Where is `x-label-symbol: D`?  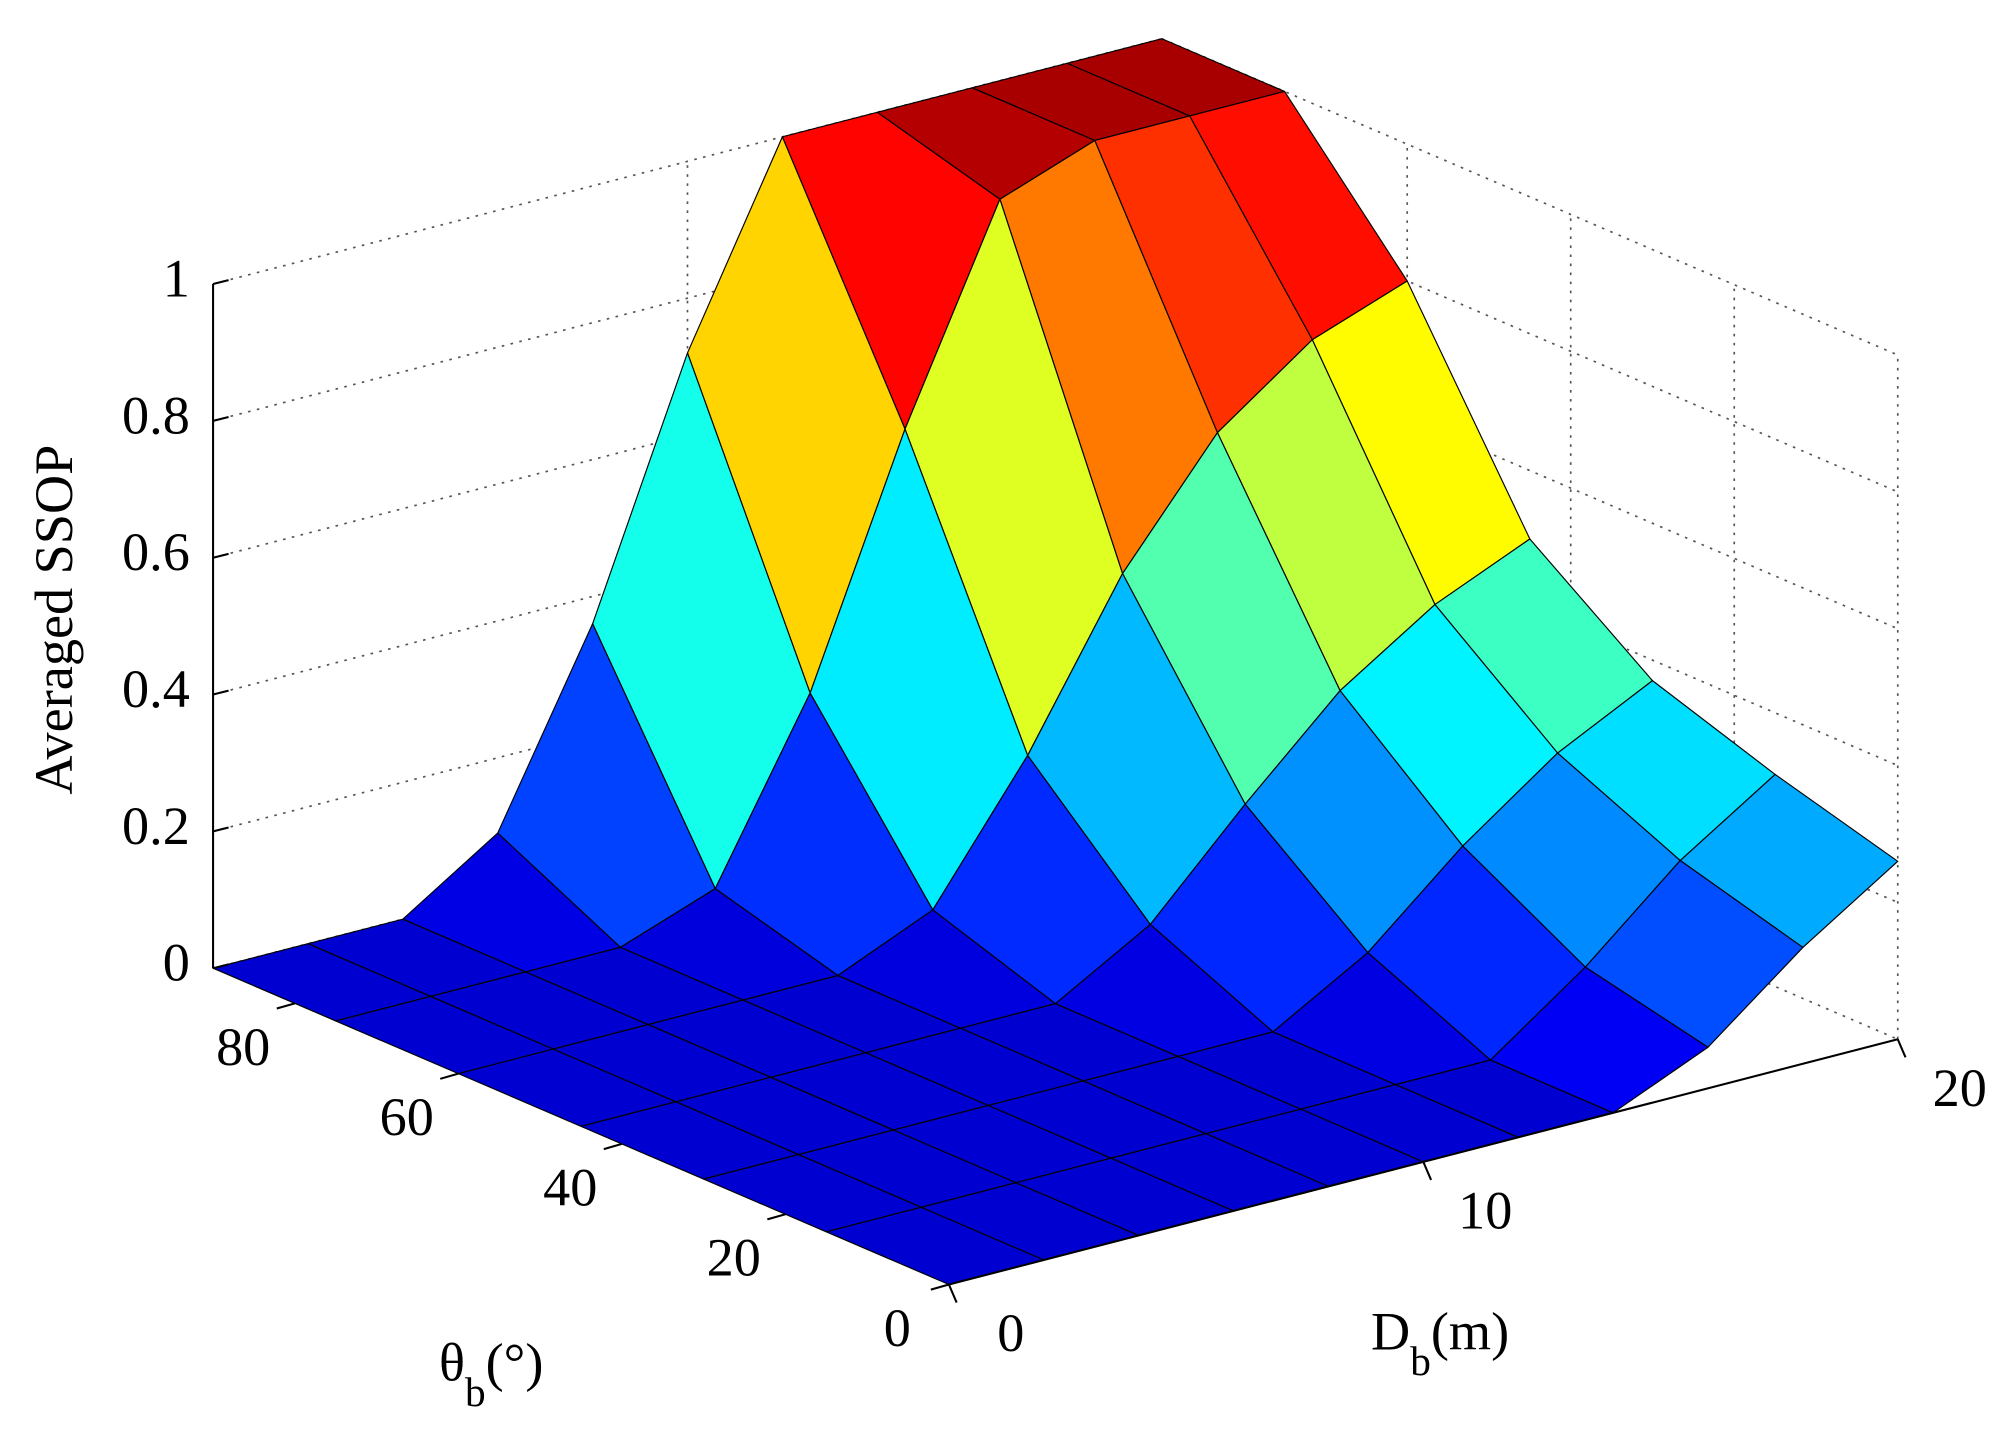 x-label-symbol: D is located at coordinates (1390, 1332).